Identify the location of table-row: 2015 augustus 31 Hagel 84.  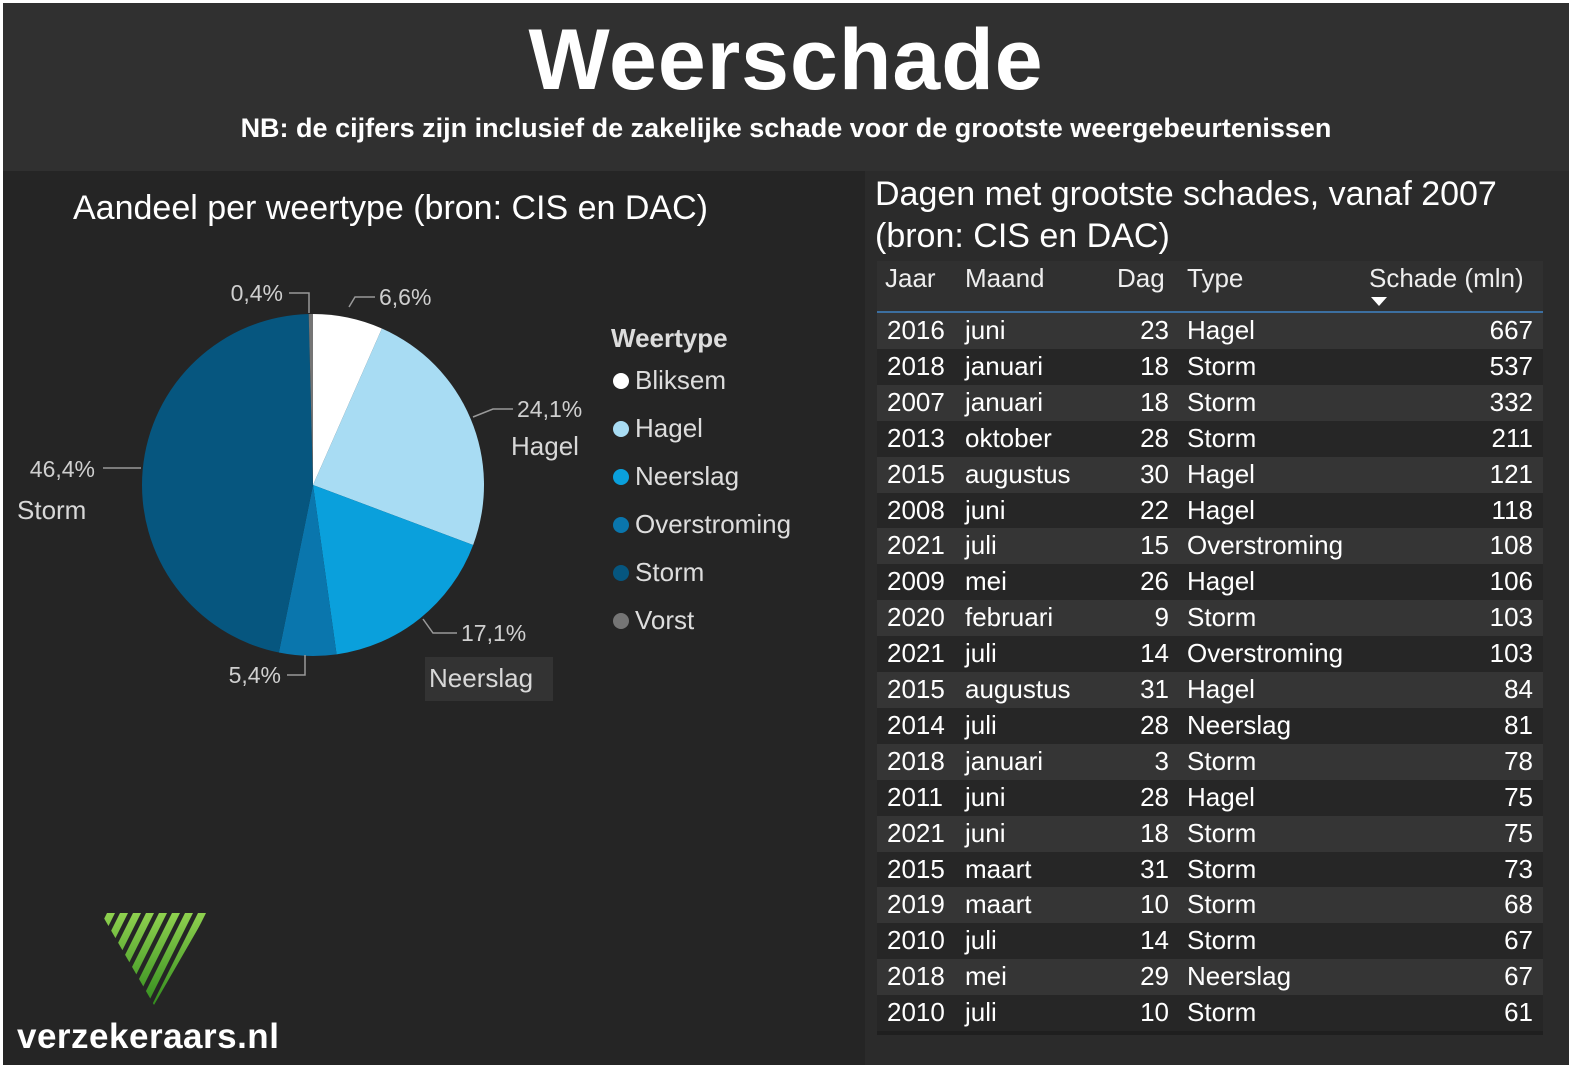
(1210, 690).